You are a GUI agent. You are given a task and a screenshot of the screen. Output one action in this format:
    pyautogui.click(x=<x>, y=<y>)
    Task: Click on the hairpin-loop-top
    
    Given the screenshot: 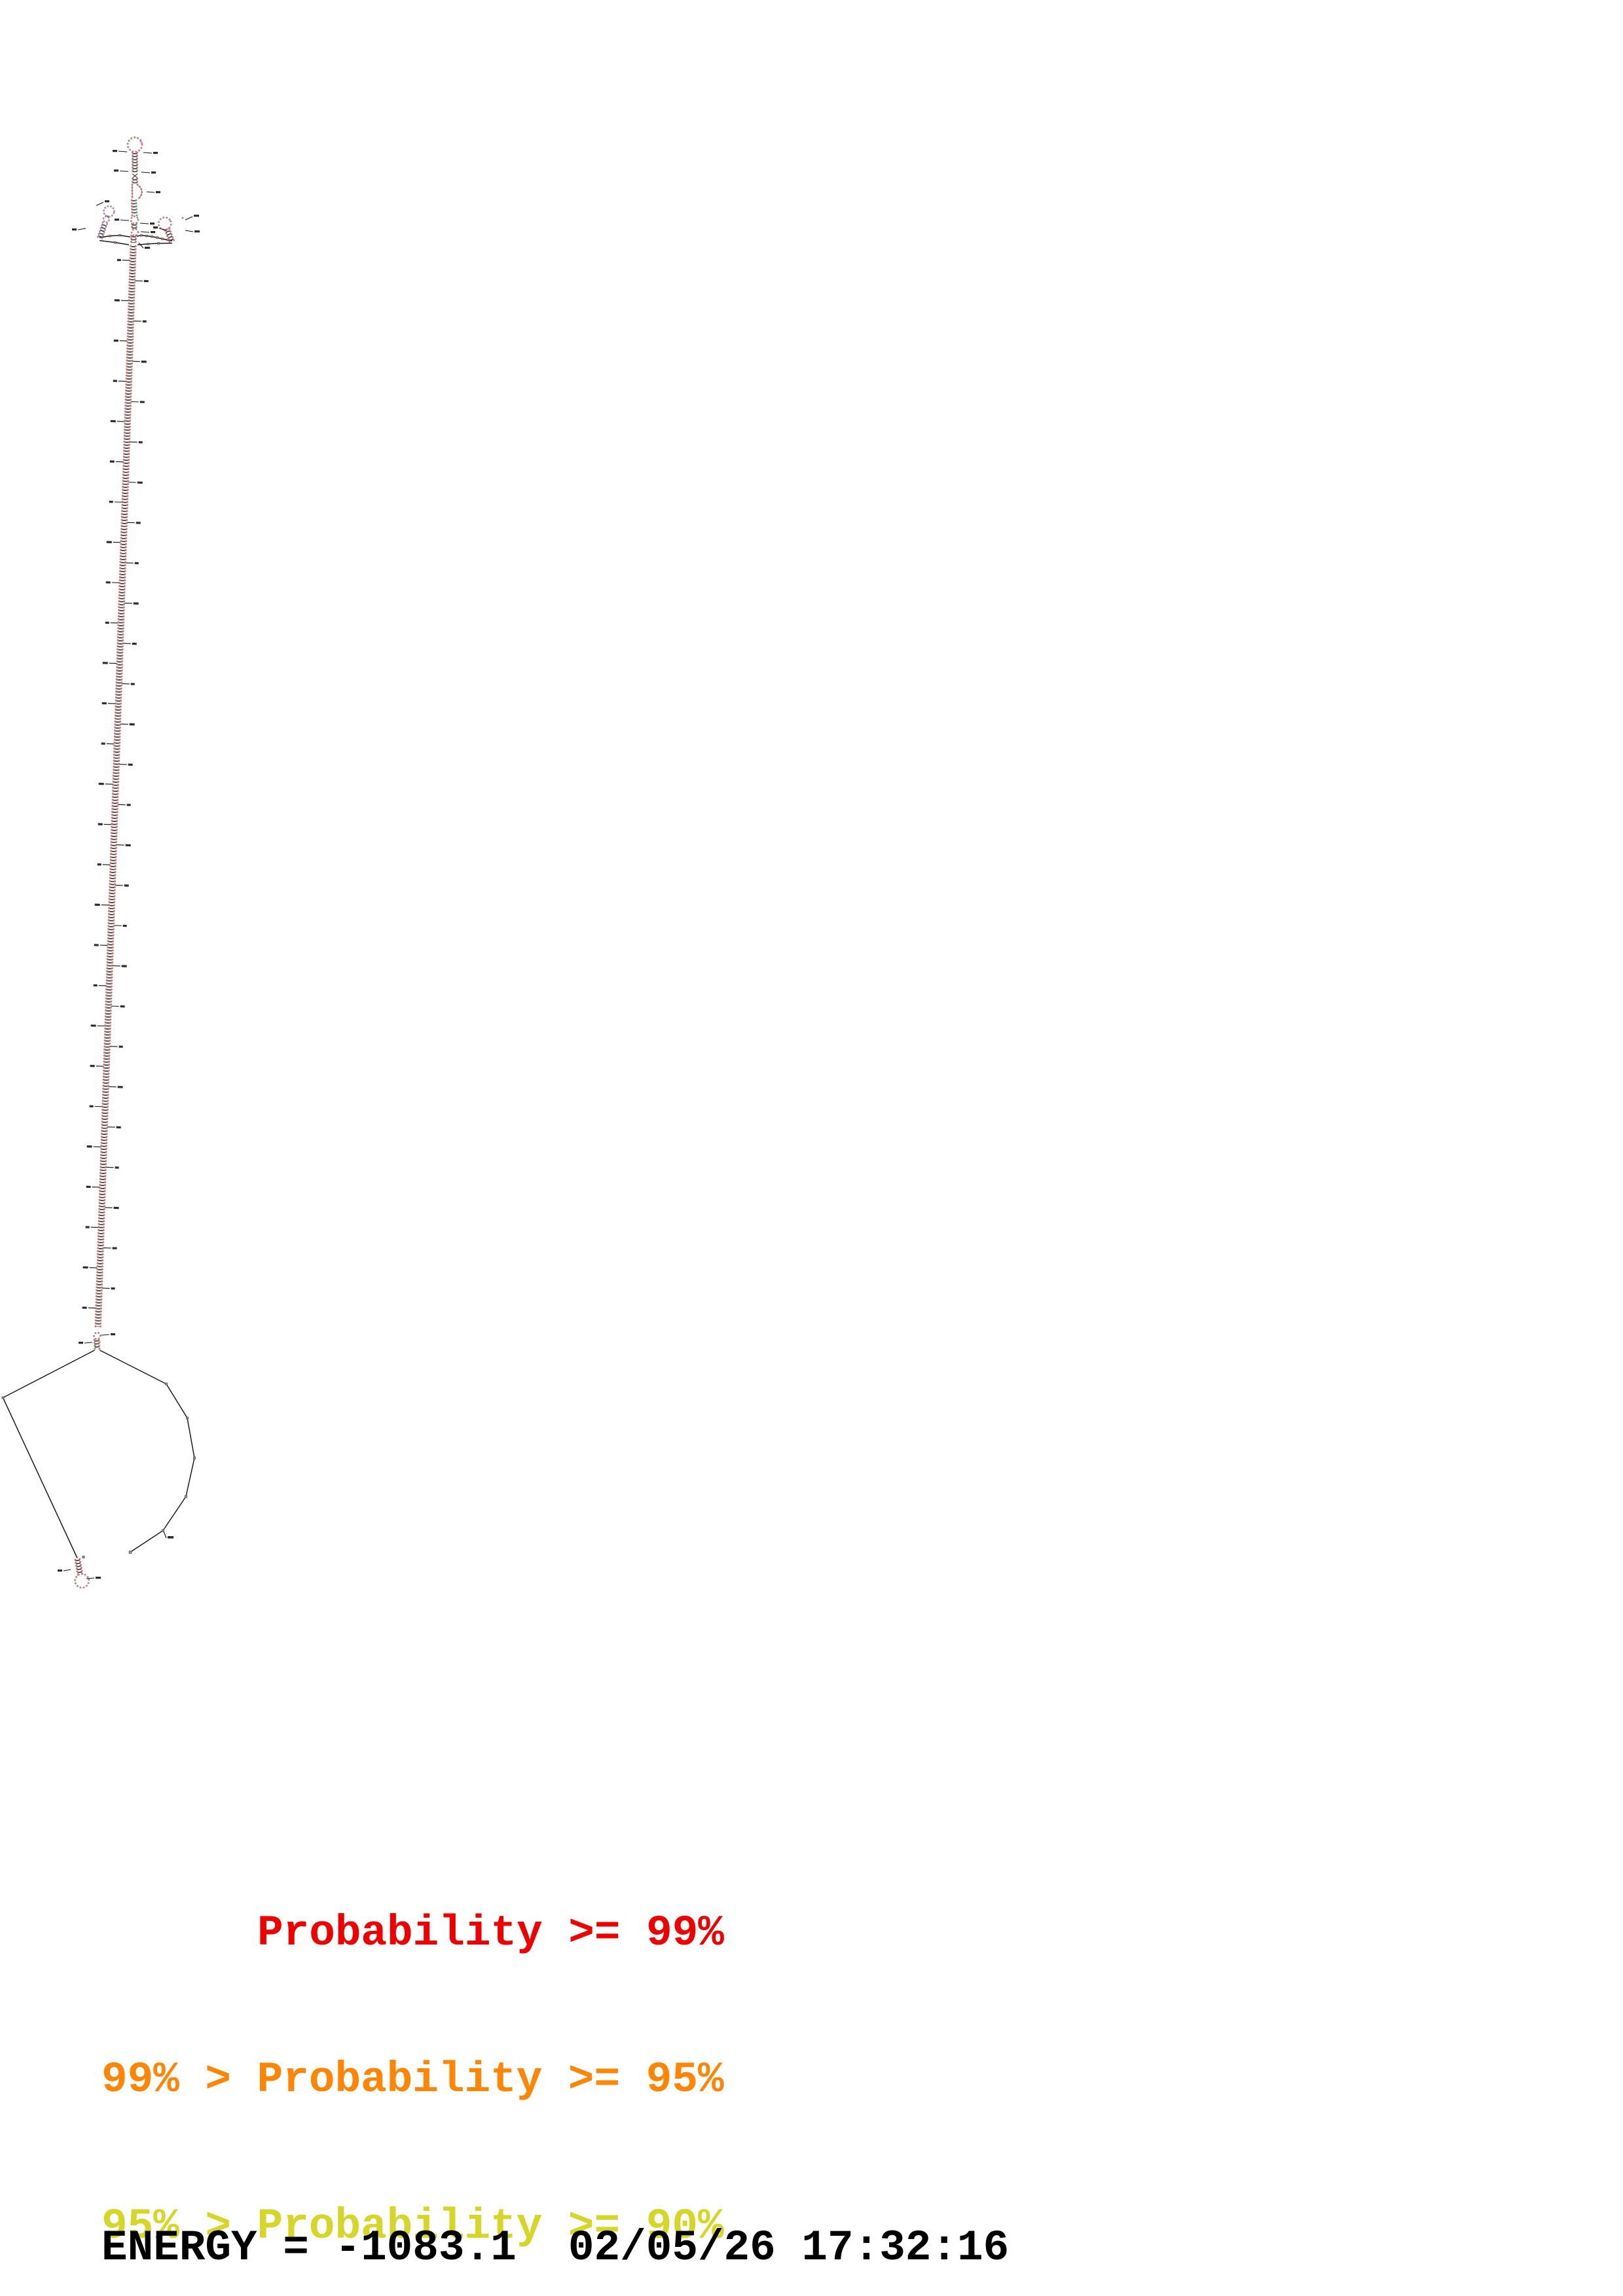 What is the action you would take?
    pyautogui.click(x=135, y=145)
    